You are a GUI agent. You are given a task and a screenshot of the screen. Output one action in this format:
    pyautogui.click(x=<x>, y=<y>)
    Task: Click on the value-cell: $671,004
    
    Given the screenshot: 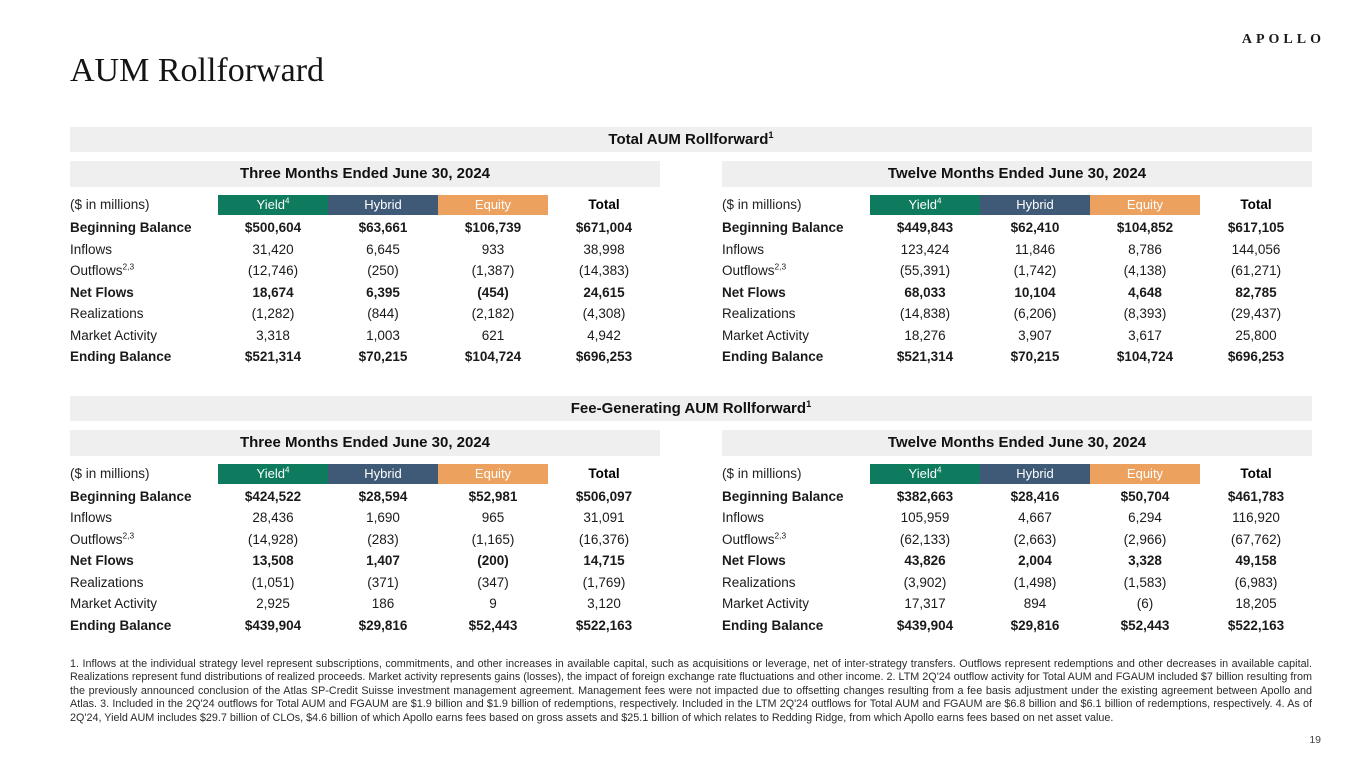 What is the action you would take?
    pyautogui.click(x=604, y=227)
    